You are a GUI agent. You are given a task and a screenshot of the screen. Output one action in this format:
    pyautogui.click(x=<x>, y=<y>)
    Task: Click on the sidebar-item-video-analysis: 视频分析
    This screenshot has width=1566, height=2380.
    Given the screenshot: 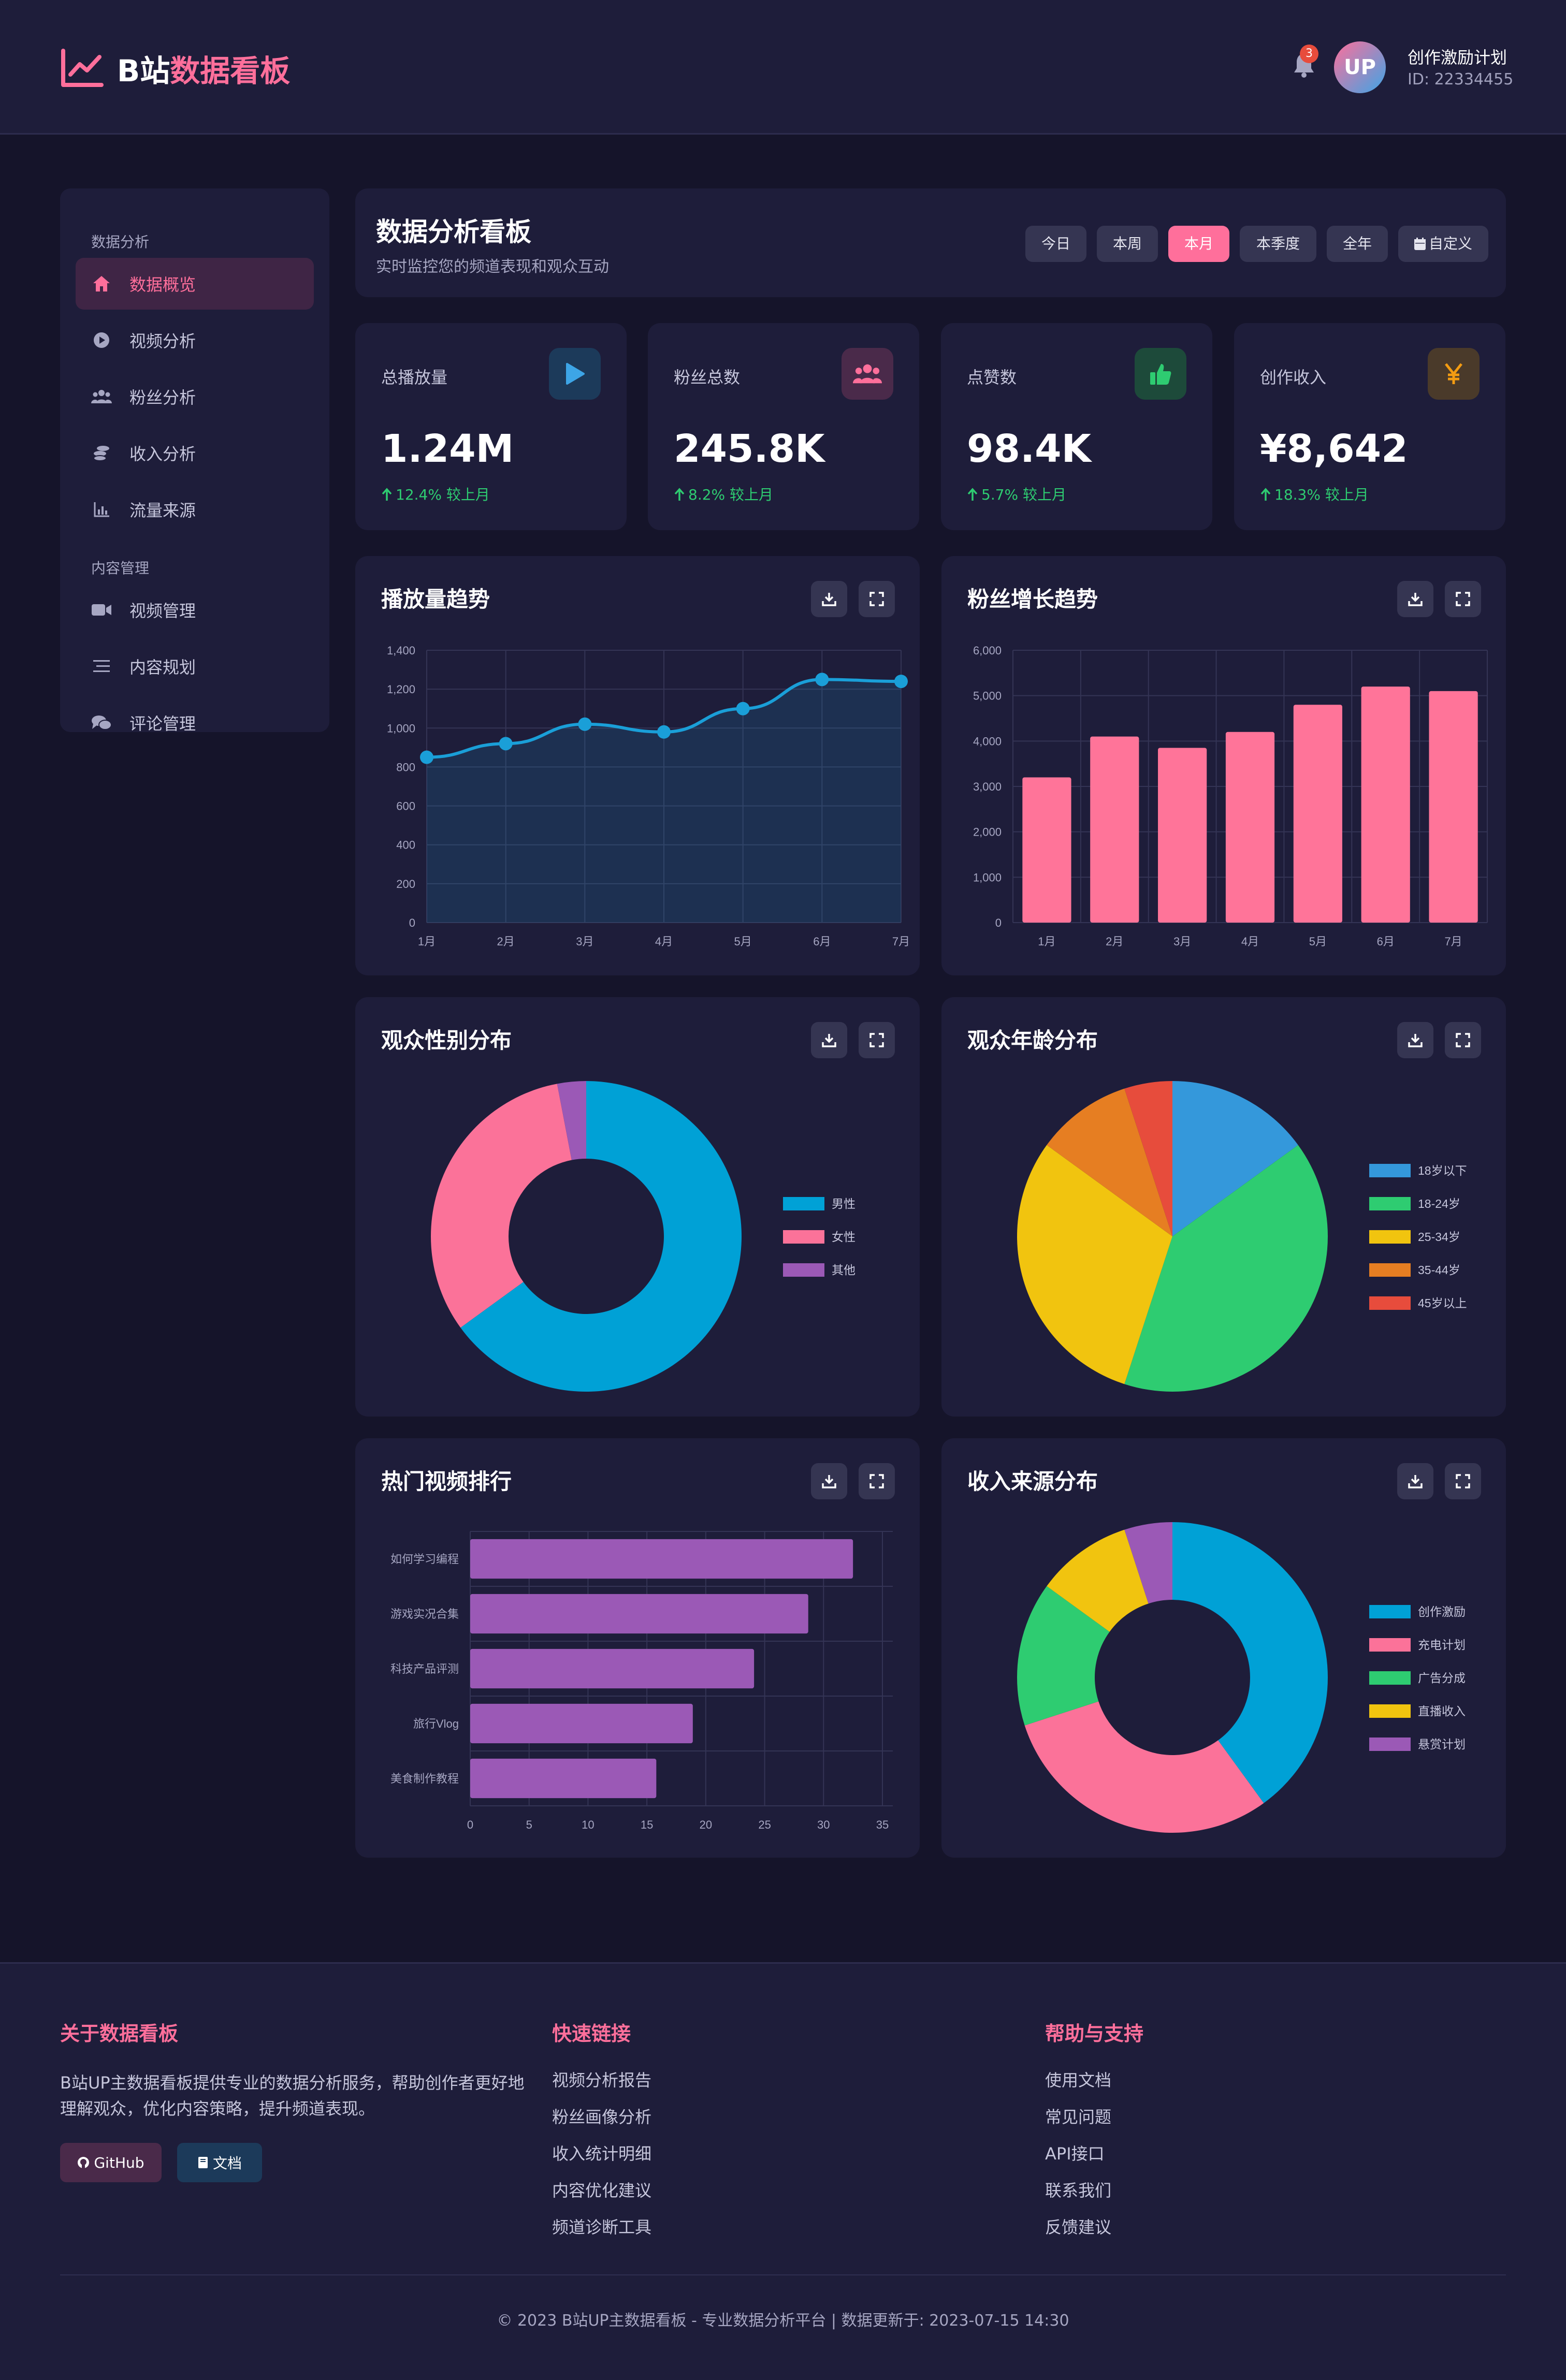 What is the action you would take?
    pyautogui.click(x=195, y=340)
    